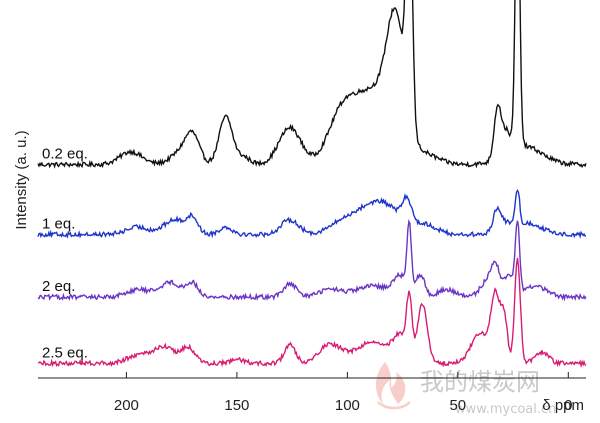 The height and width of the screenshot is (423, 600). I want to click on series-label-2: 1 eq., so click(58, 224).